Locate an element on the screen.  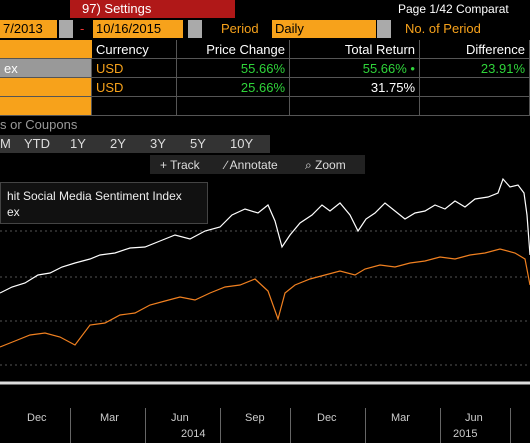
year-label: 2015 is located at coordinates (465, 434).